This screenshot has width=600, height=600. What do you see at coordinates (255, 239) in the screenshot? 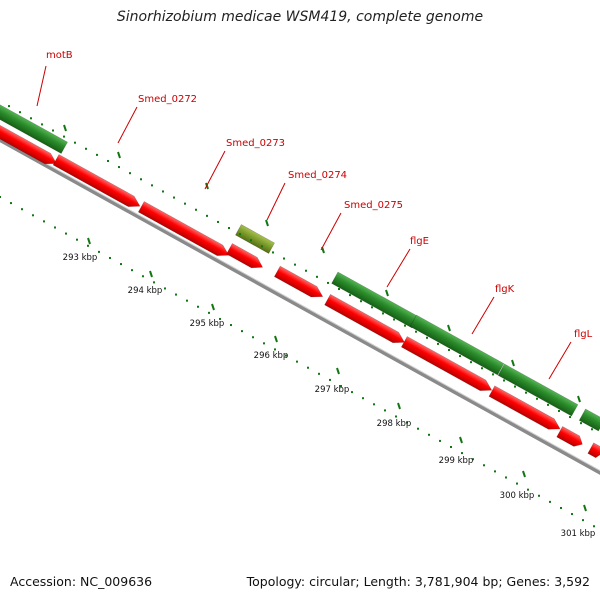
I see `olive-gene-smed0274` at bounding box center [255, 239].